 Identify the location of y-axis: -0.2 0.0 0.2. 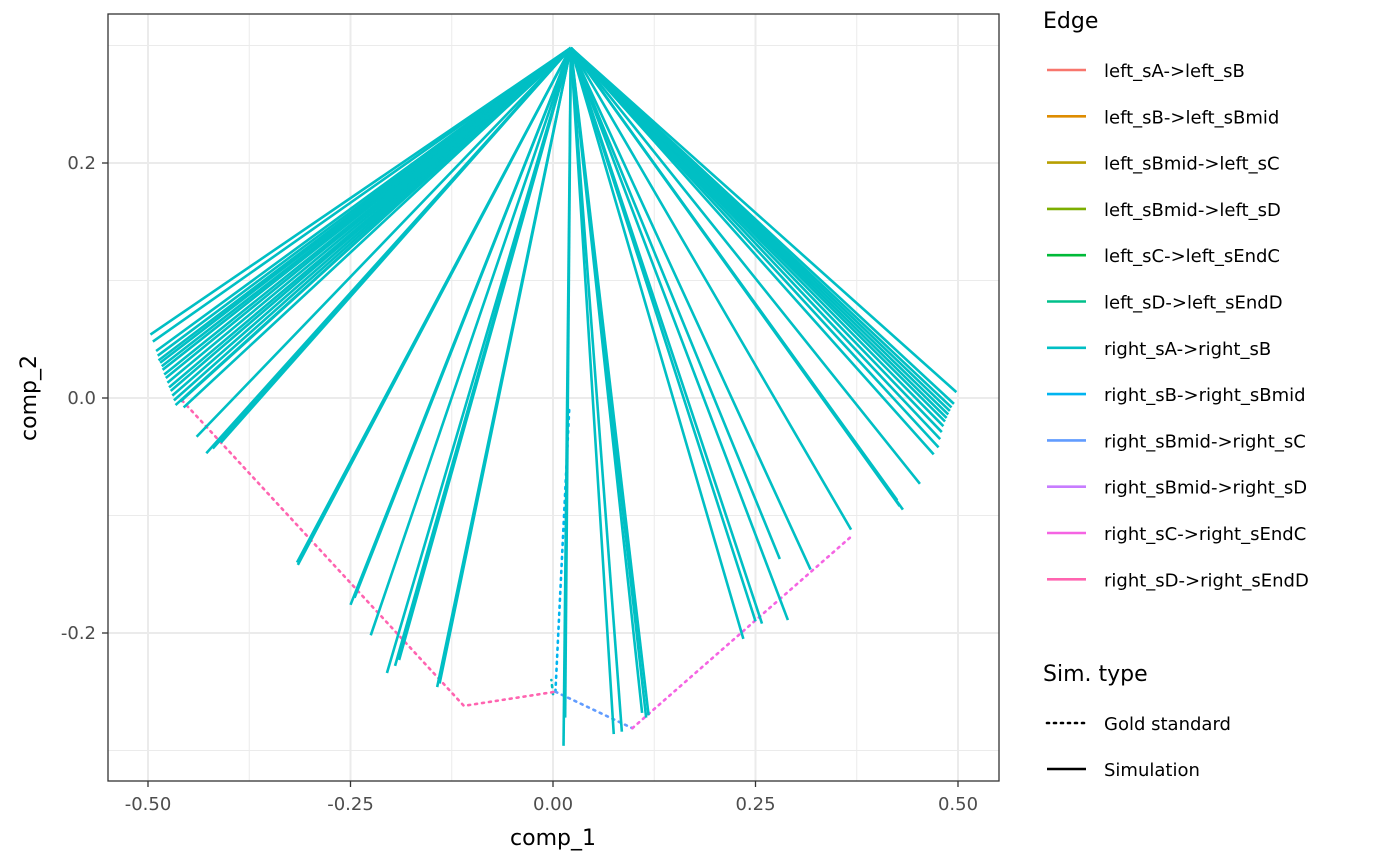
(84, 398).